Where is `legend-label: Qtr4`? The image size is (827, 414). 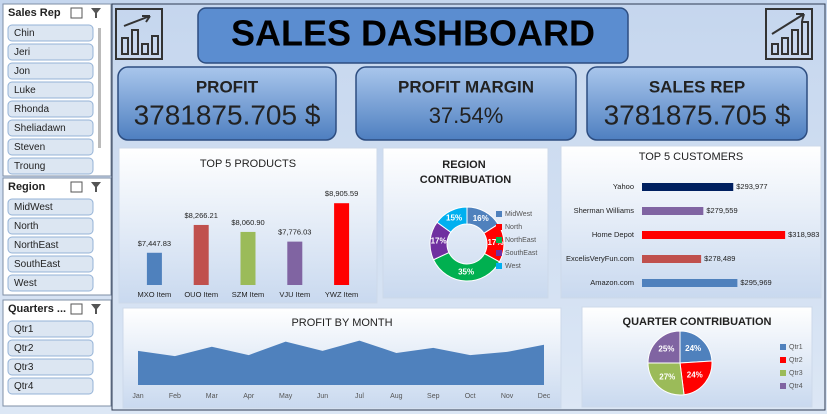 legend-label: Qtr4 is located at coordinates (796, 386).